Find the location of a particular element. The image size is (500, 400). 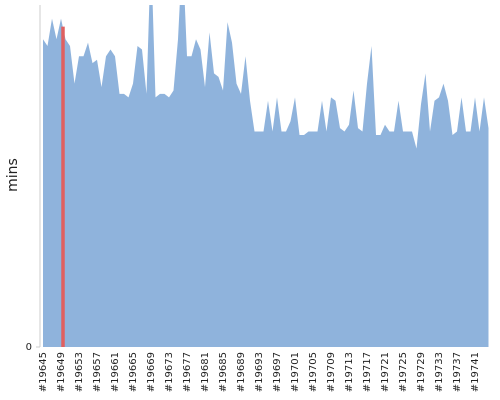

x-tick-label: #19721 is located at coordinates (385, 372).